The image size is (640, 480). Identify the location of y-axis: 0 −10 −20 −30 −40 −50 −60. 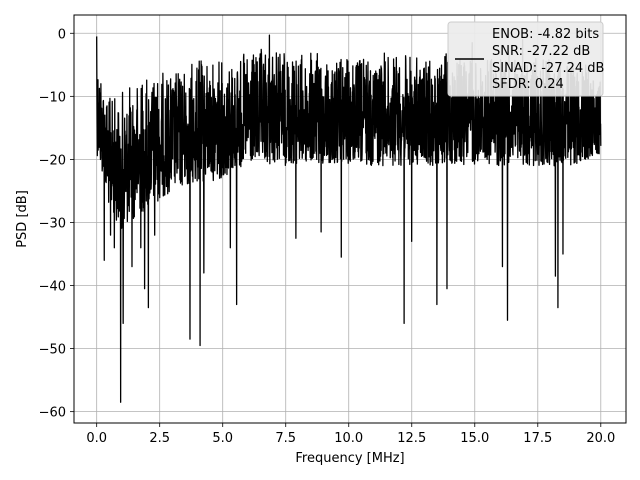
(56, 224).